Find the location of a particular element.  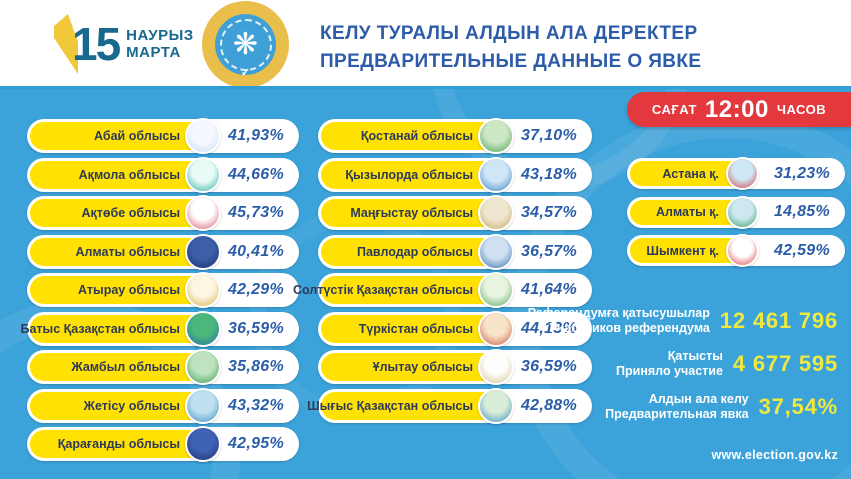

stat-value: 4 677 595 is located at coordinates (785, 363).